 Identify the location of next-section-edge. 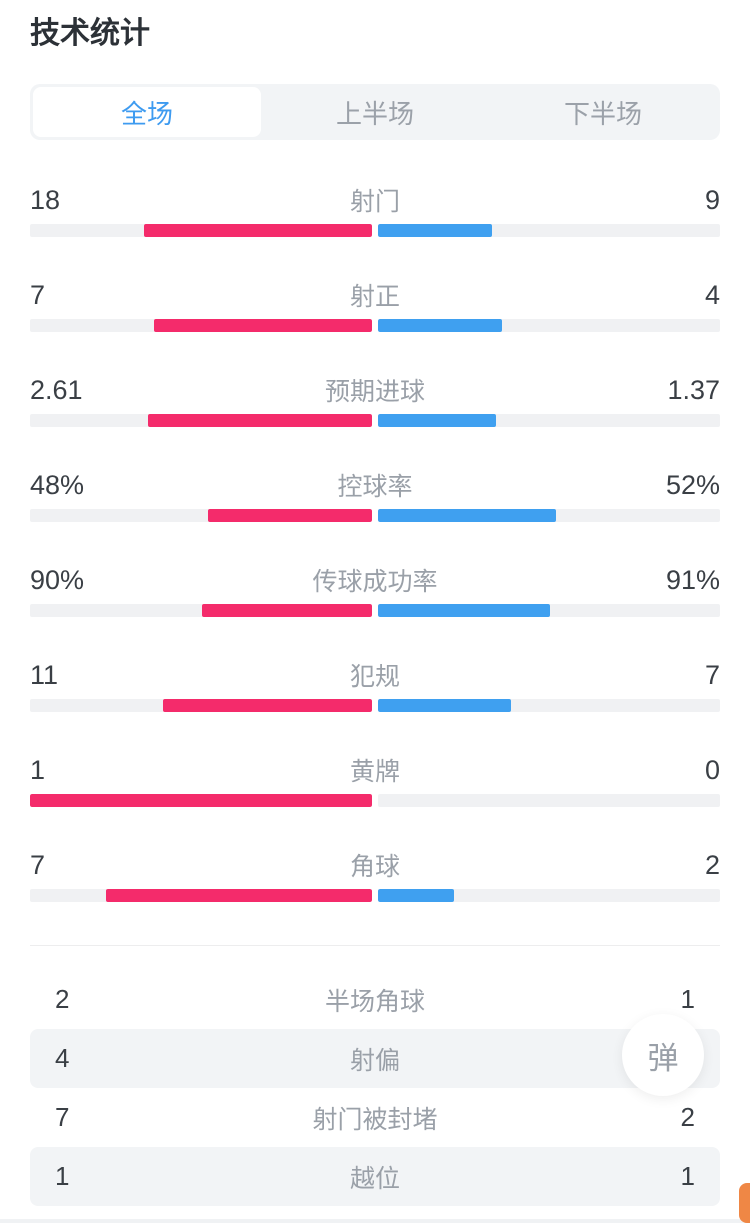
(375, 1221).